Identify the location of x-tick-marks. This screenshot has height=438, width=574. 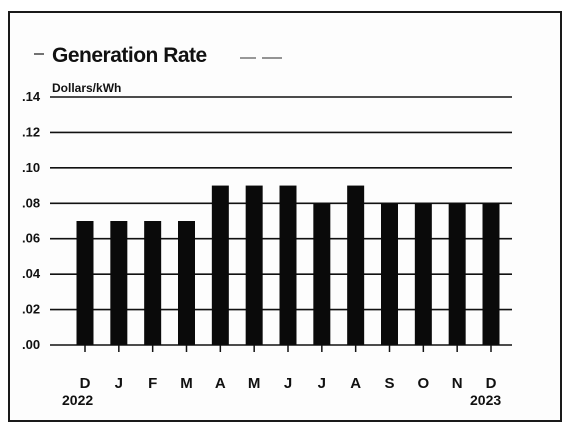
(288, 348).